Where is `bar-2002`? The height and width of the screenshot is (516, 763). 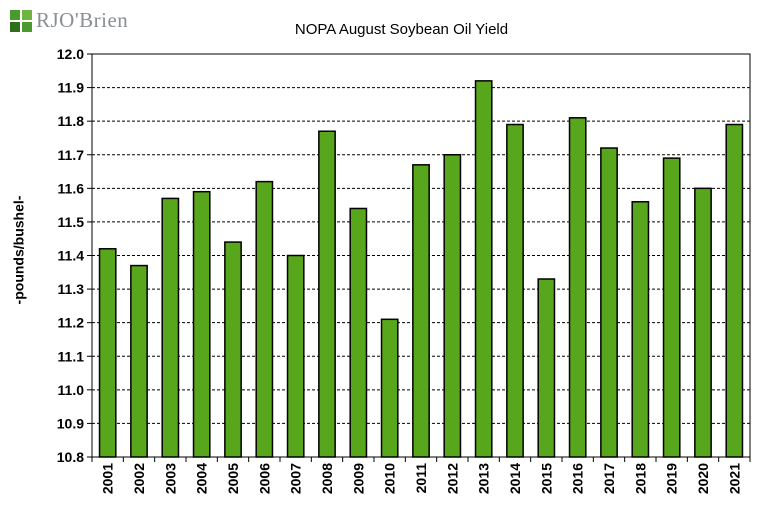 bar-2002 is located at coordinates (139, 361).